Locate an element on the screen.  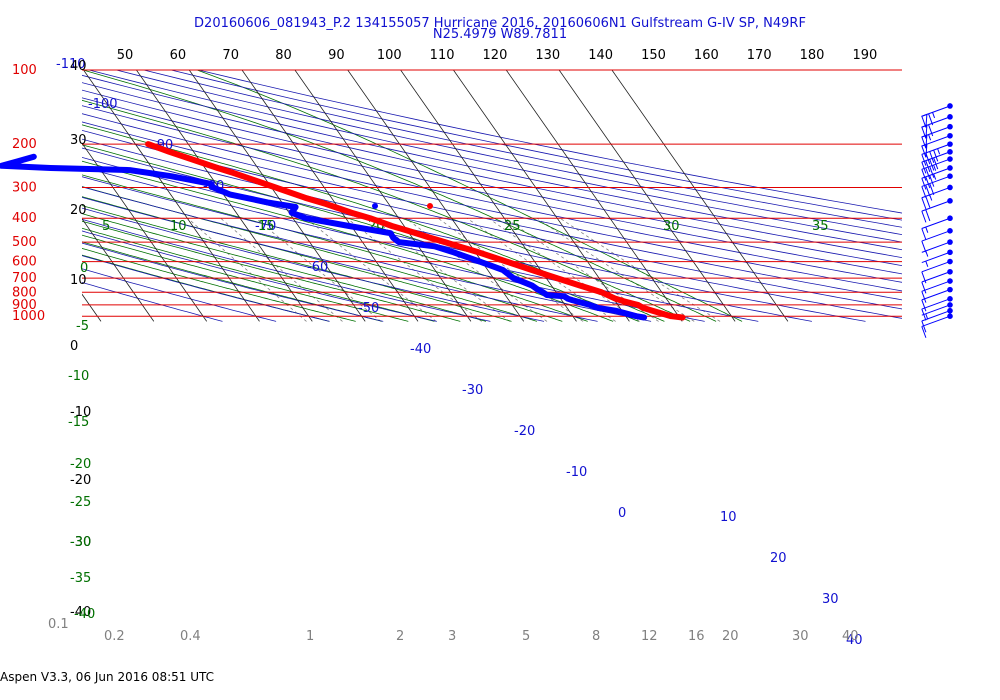
isotherm-label: -60 is located at coordinates (317, 267).